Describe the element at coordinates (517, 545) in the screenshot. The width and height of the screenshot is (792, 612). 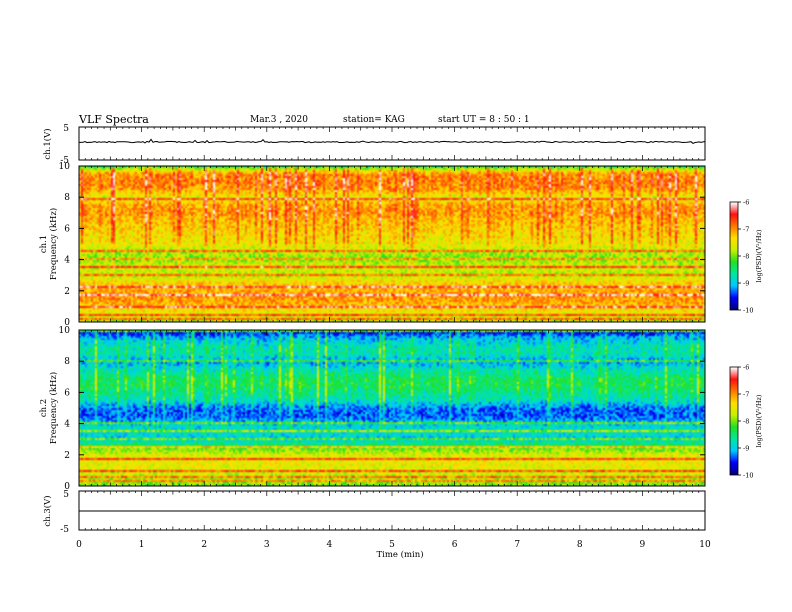
I see `time-tick-label: 7` at that location.